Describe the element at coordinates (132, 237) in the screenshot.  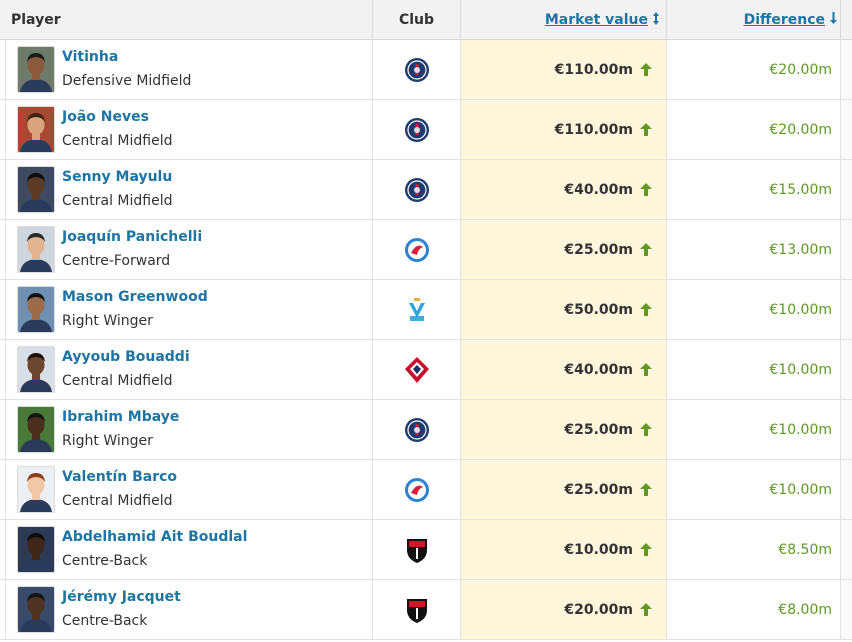
I see `player-name-link: Joaquín Panichelli` at that location.